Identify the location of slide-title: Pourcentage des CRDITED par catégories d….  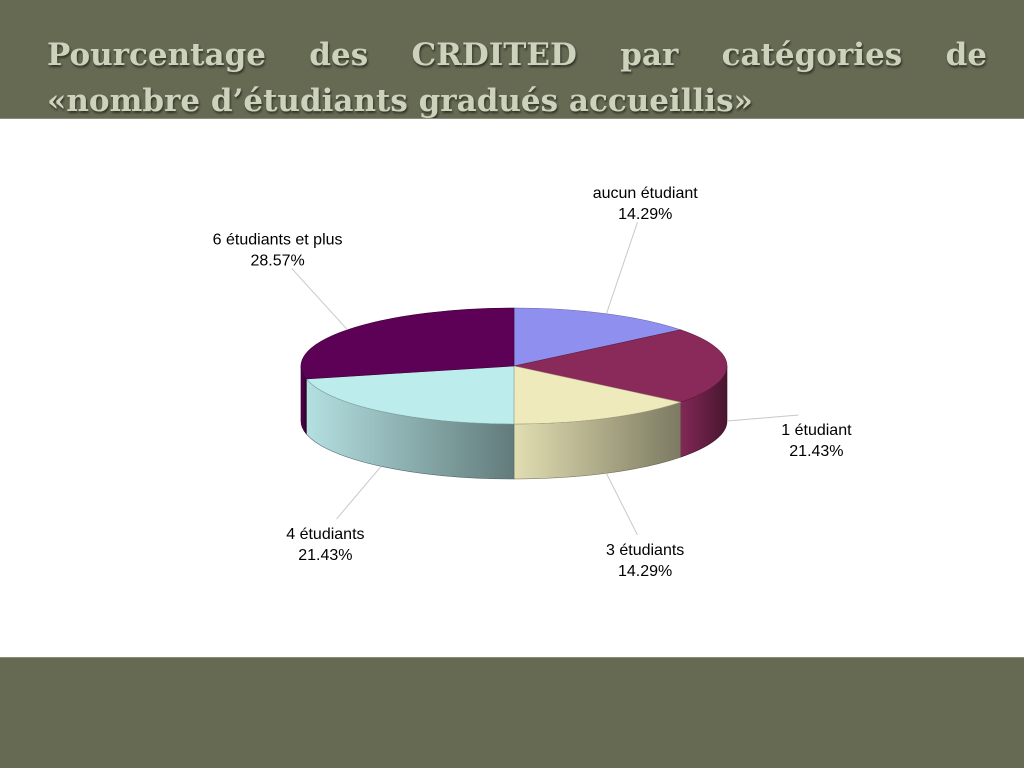
(517, 78).